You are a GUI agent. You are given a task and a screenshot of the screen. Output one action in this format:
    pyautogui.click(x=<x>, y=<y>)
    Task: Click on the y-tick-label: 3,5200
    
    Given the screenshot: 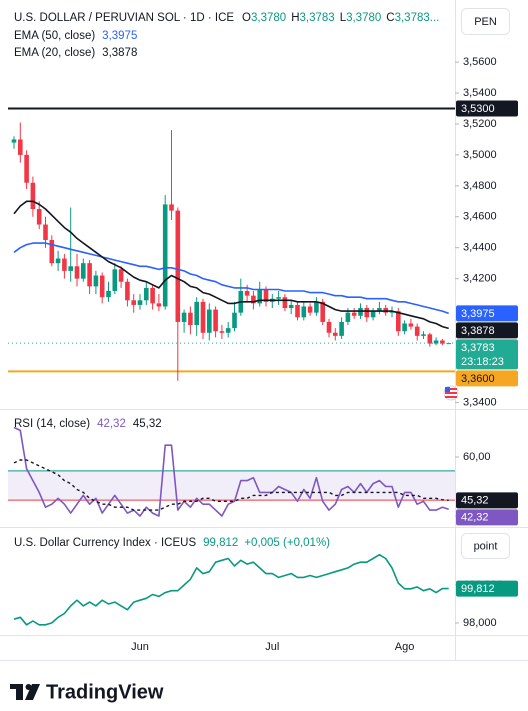 What is the action you would take?
    pyautogui.click(x=480, y=124)
    